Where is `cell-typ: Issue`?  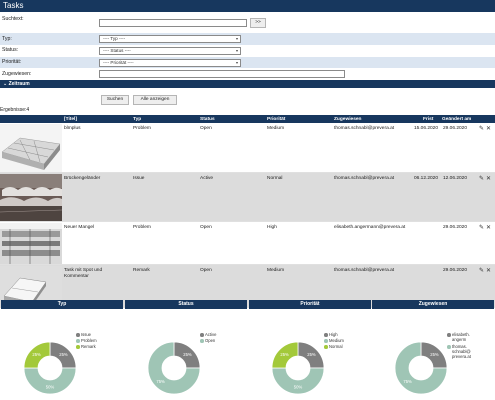 cell-typ: Issue is located at coordinates (139, 178).